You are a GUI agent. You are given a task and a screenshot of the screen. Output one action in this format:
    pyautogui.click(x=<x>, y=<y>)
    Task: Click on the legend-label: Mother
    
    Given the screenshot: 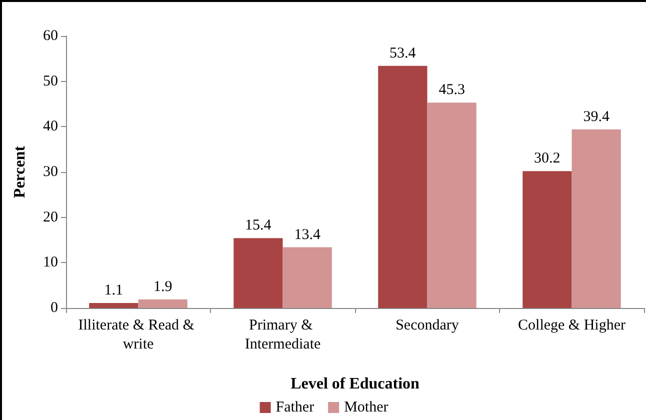 What is the action you would take?
    pyautogui.click(x=366, y=408)
    